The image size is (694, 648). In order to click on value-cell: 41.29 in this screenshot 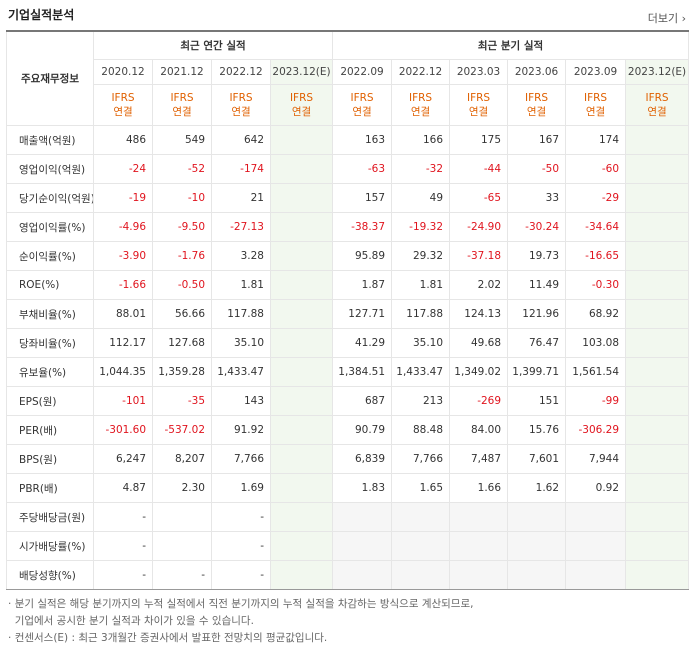, I will do `click(362, 343)`.